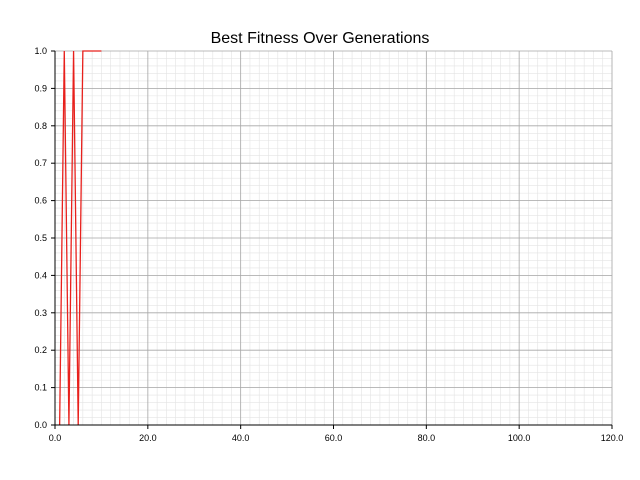  Describe the element at coordinates (40, 238) in the screenshot. I see `y-tick-label: 0.5` at that location.